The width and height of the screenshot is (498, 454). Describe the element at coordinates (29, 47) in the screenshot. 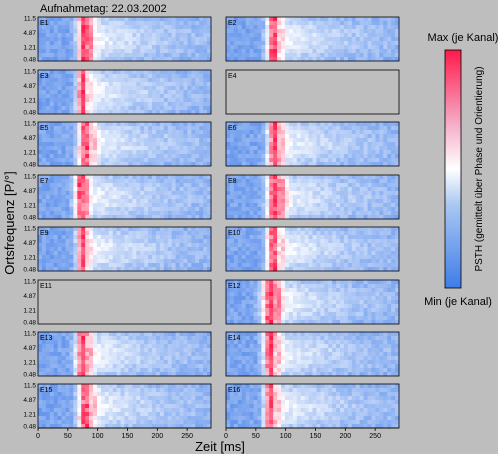

I see `y-tick-label: 1.21` at that location.